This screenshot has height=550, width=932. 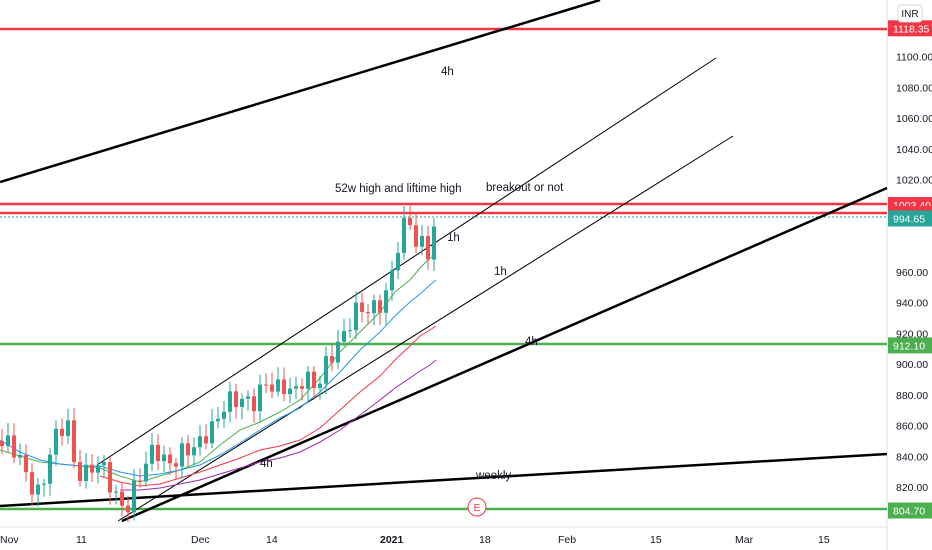 What do you see at coordinates (272, 540) in the screenshot?
I see `time-tick-label: 14` at bounding box center [272, 540].